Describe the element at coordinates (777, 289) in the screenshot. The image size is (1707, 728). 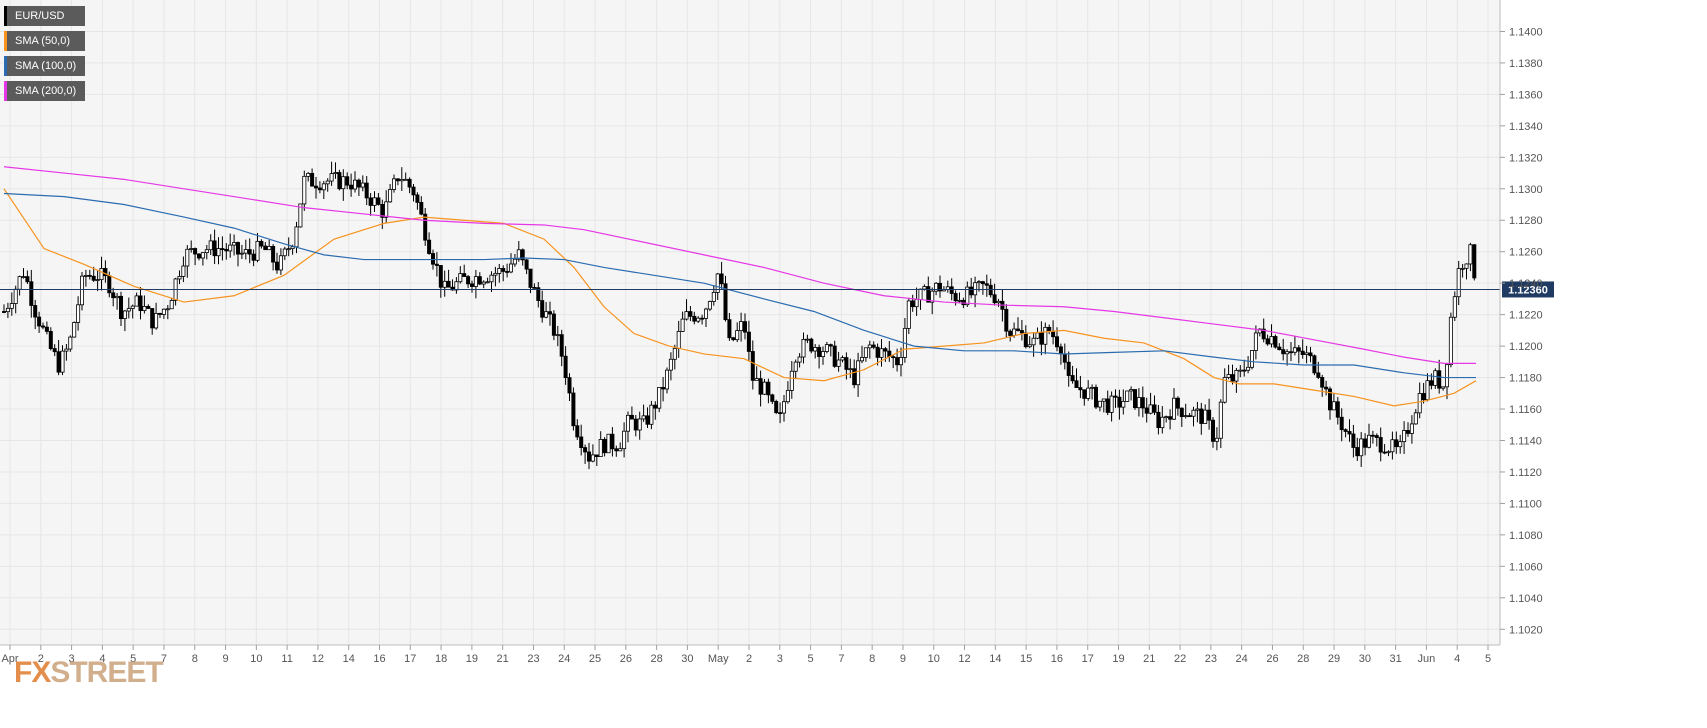
I see `current-price-marker: 1.12360` at that location.